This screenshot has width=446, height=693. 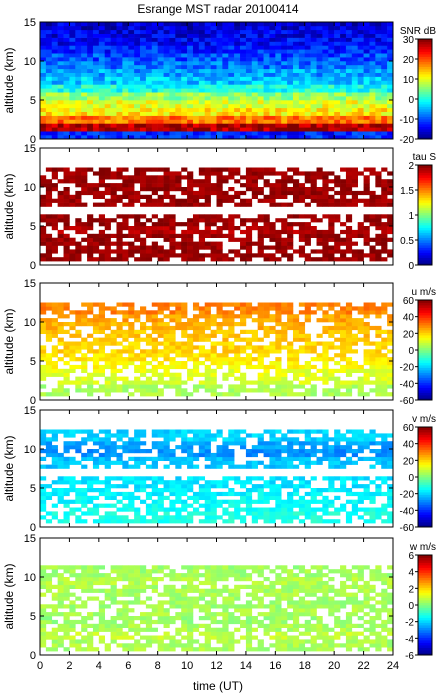 I want to click on y-axis-label: altitude (km), so click(x=9, y=206).